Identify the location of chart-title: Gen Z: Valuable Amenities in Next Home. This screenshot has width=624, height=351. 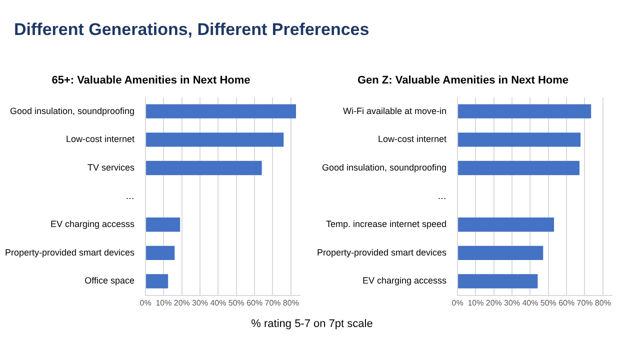
(463, 80).